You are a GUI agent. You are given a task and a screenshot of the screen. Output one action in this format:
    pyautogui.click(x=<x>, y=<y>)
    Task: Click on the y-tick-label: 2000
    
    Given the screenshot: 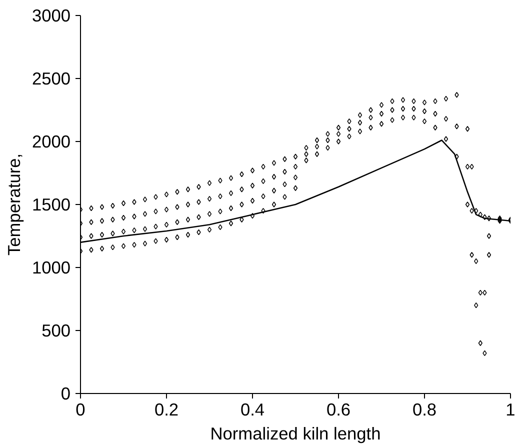 What is the action you would take?
    pyautogui.click(x=51, y=142)
    